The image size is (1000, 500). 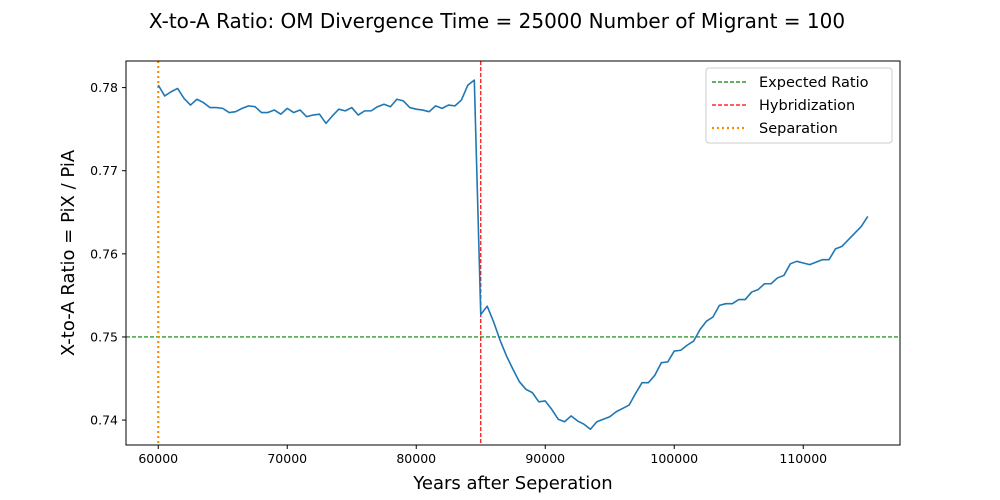 I want to click on legend-entry: Hybridization, so click(x=783, y=106).